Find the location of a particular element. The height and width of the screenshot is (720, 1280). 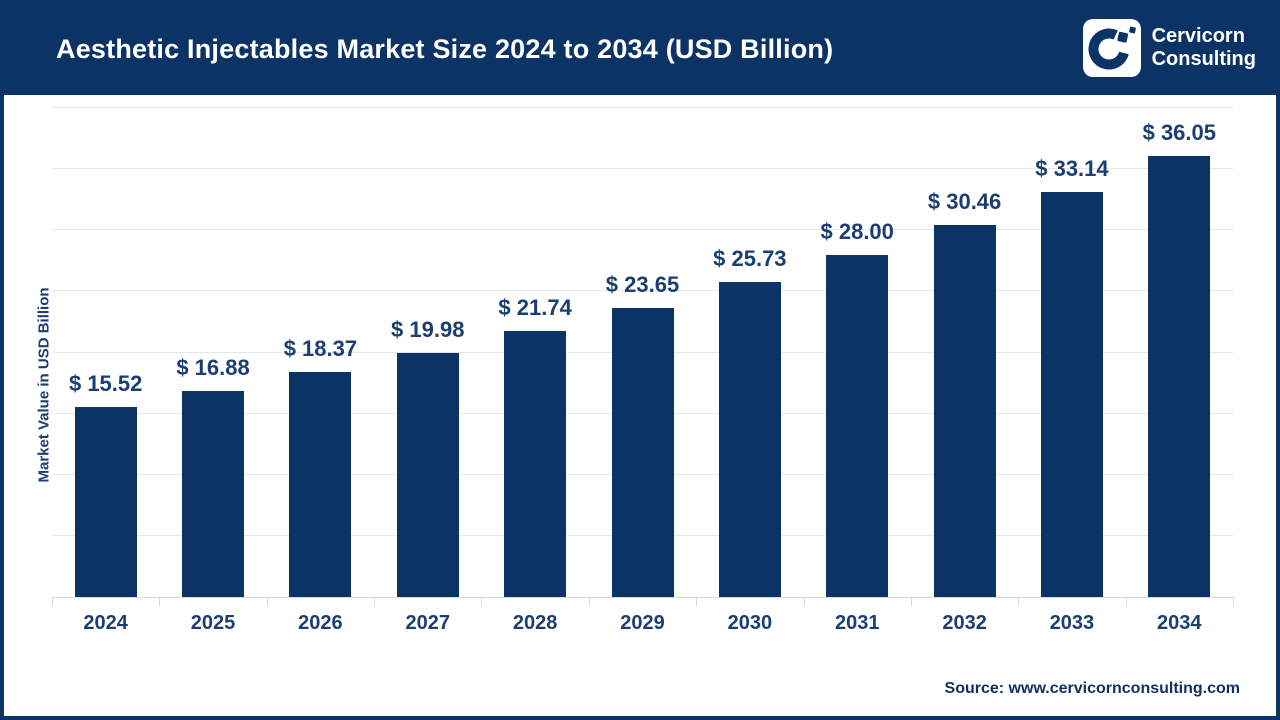

x-axis-label: 2031 is located at coordinates (857, 623).